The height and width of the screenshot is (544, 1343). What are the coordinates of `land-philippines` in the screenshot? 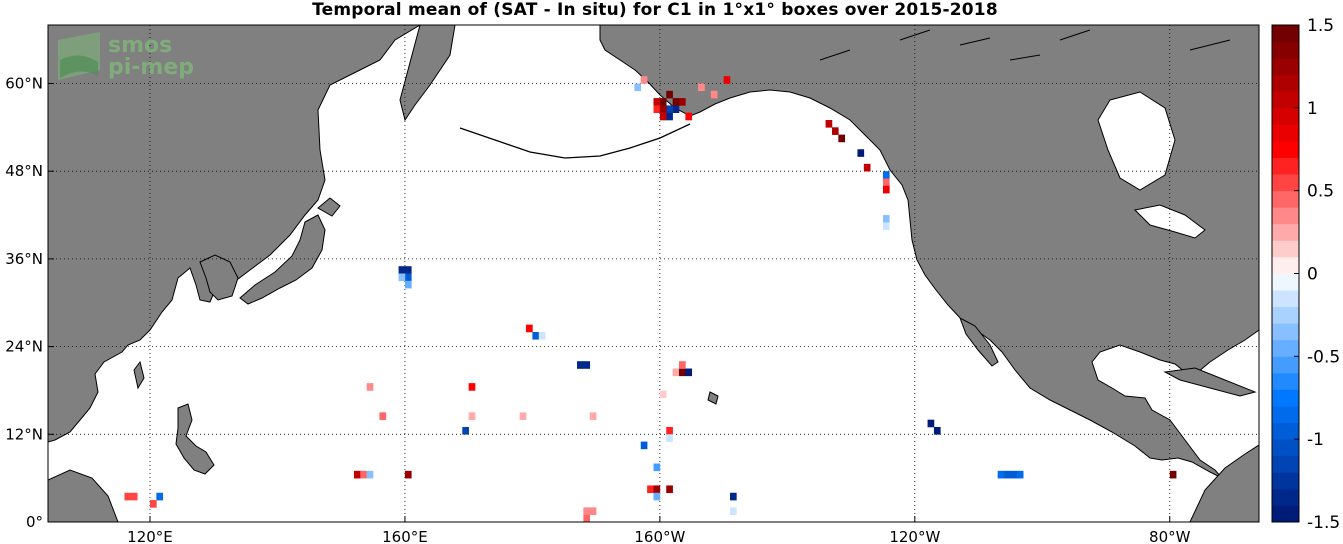 It's located at (195, 439).